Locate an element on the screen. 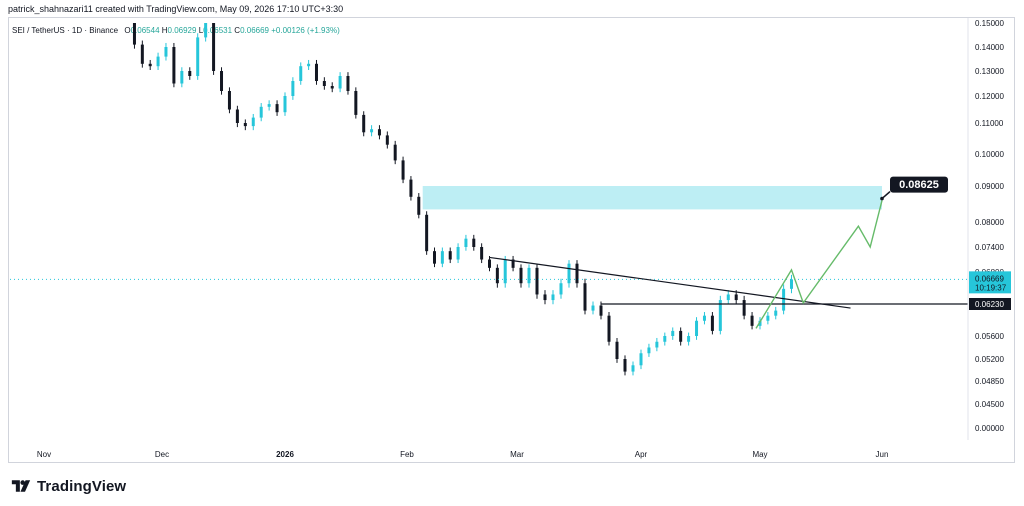 The image size is (1024, 506). open-value: 0.06544 is located at coordinates (145, 30).